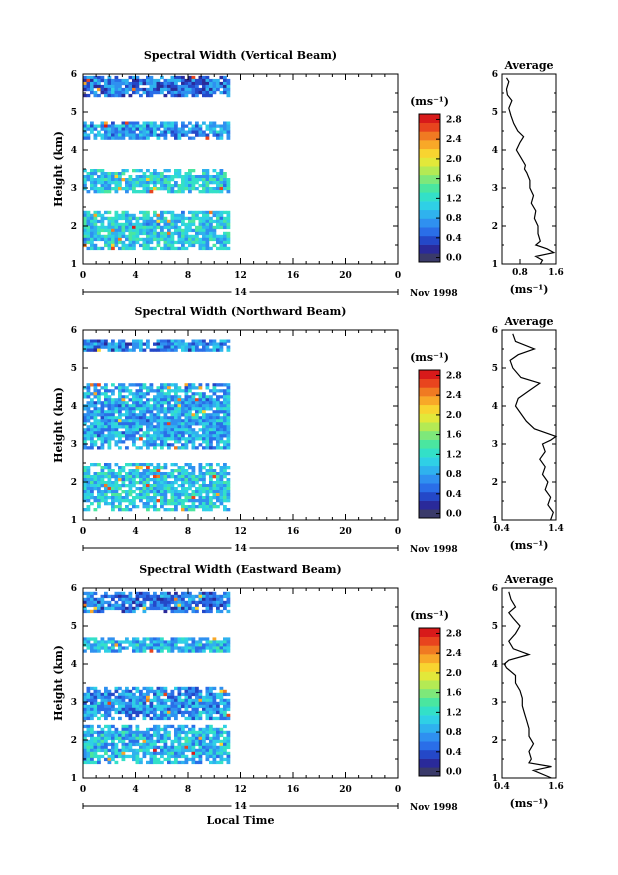 Image resolution: width=618 pixels, height=875 pixels. What do you see at coordinates (454, 416) in the screenshot?
I see `colorbar-tick-label: 2.0` at bounding box center [454, 416].